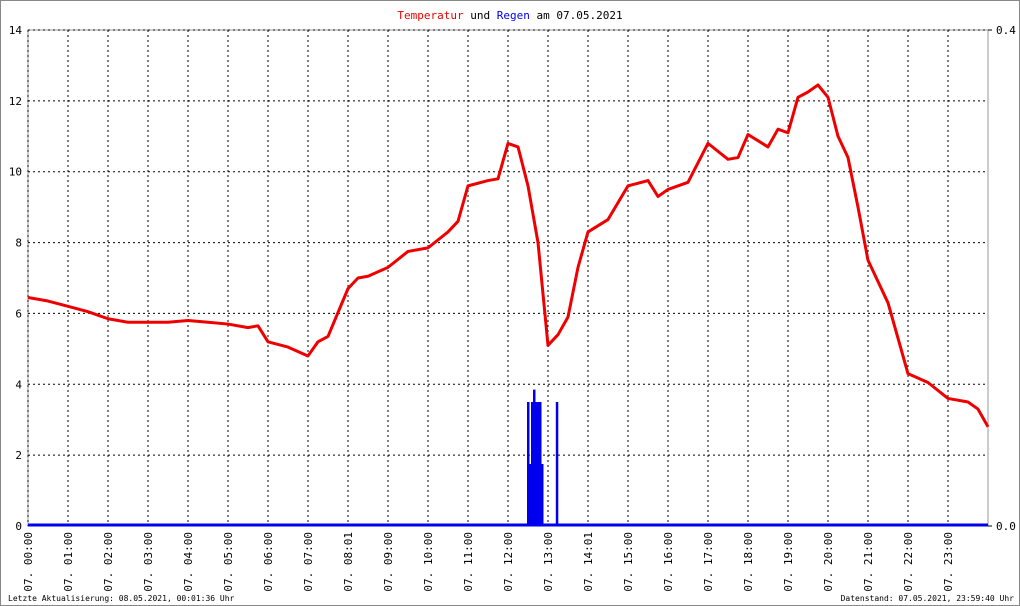  Describe the element at coordinates (348, 562) in the screenshot. I see `x-tick-label: 07. 08:01` at that location.